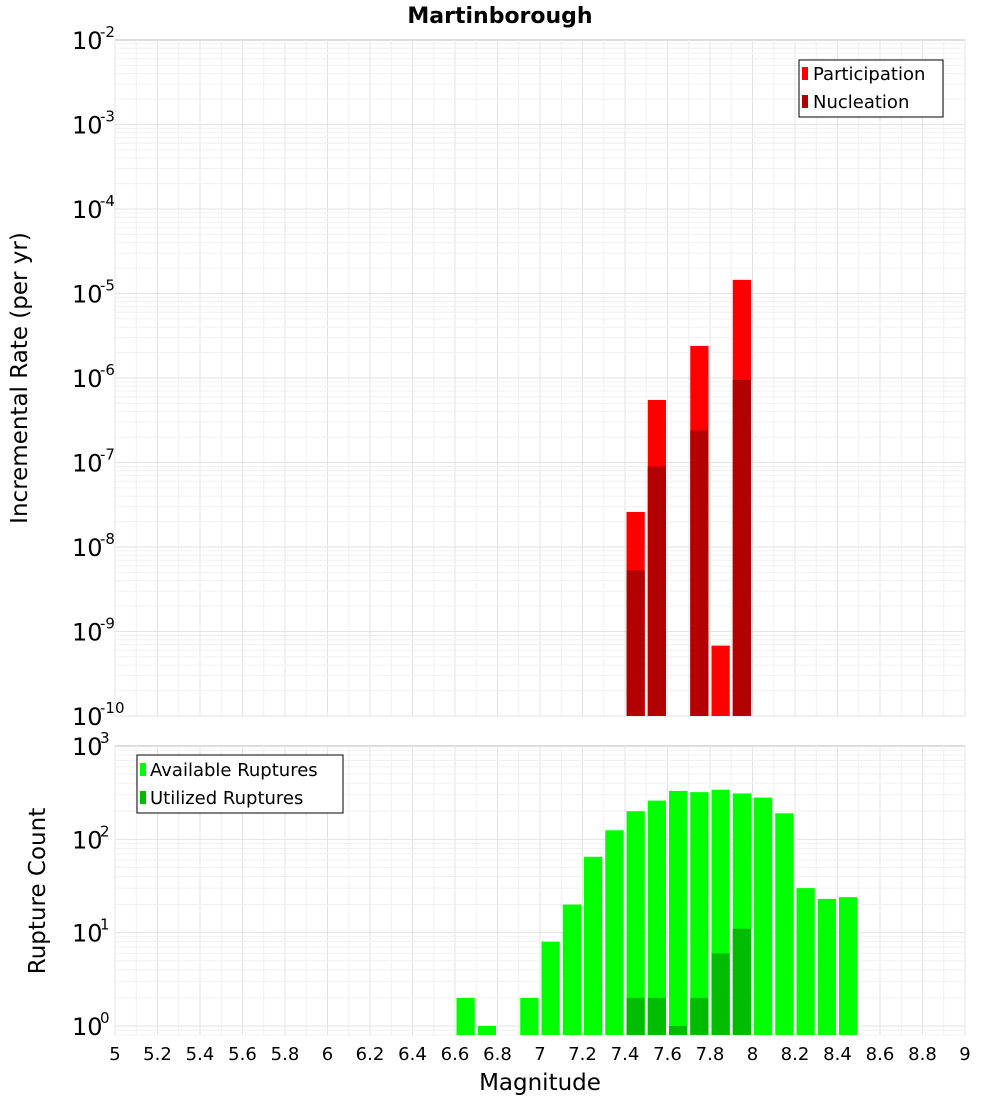  I want to click on x-tick-label: 7.2, so click(582, 1054).